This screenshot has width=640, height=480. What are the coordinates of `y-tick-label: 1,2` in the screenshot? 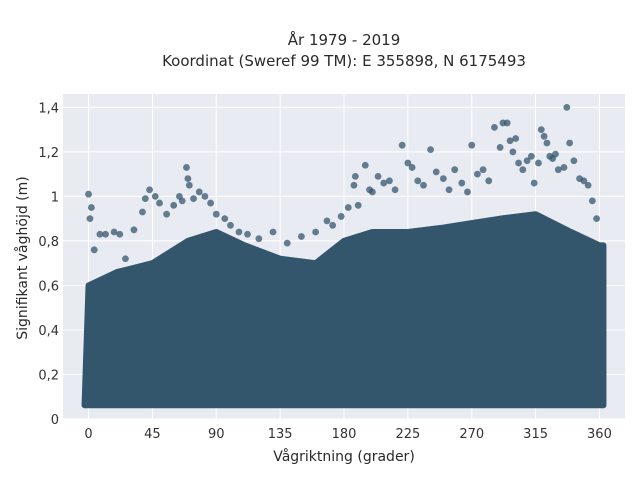 It's located at (48, 153).